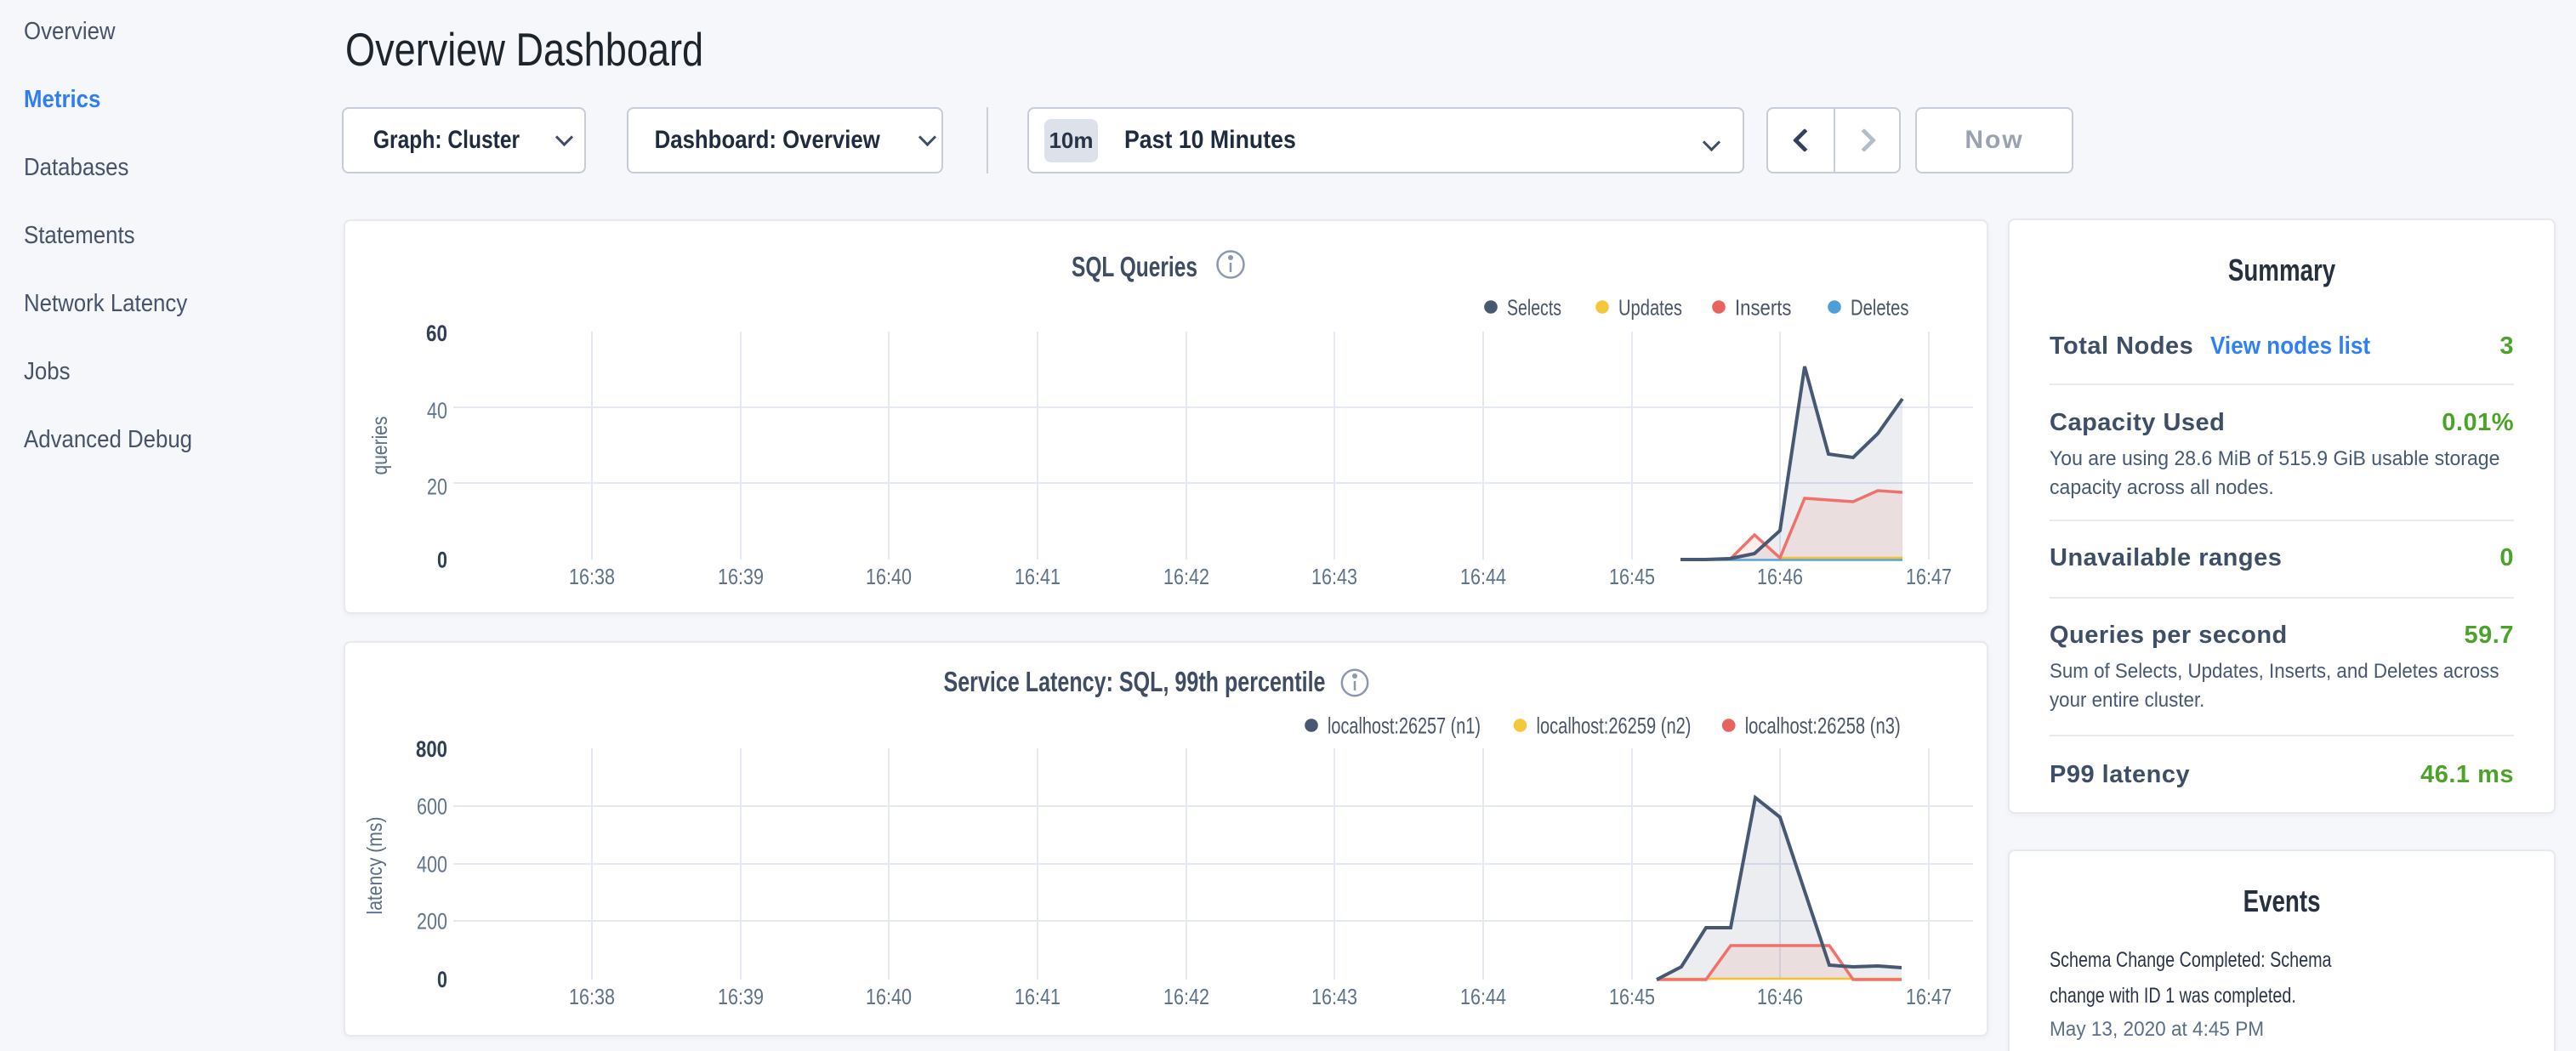 The height and width of the screenshot is (1051, 2576). I want to click on svg-text: latency (ms), so click(375, 866).